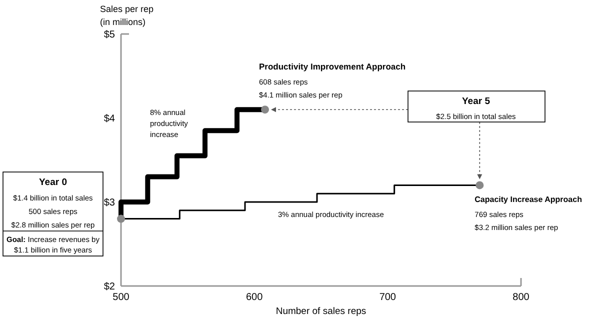 Image resolution: width=600 pixels, height=320 pixels. What do you see at coordinates (110, 119) in the screenshot?
I see `y-tick-label: $4` at bounding box center [110, 119].